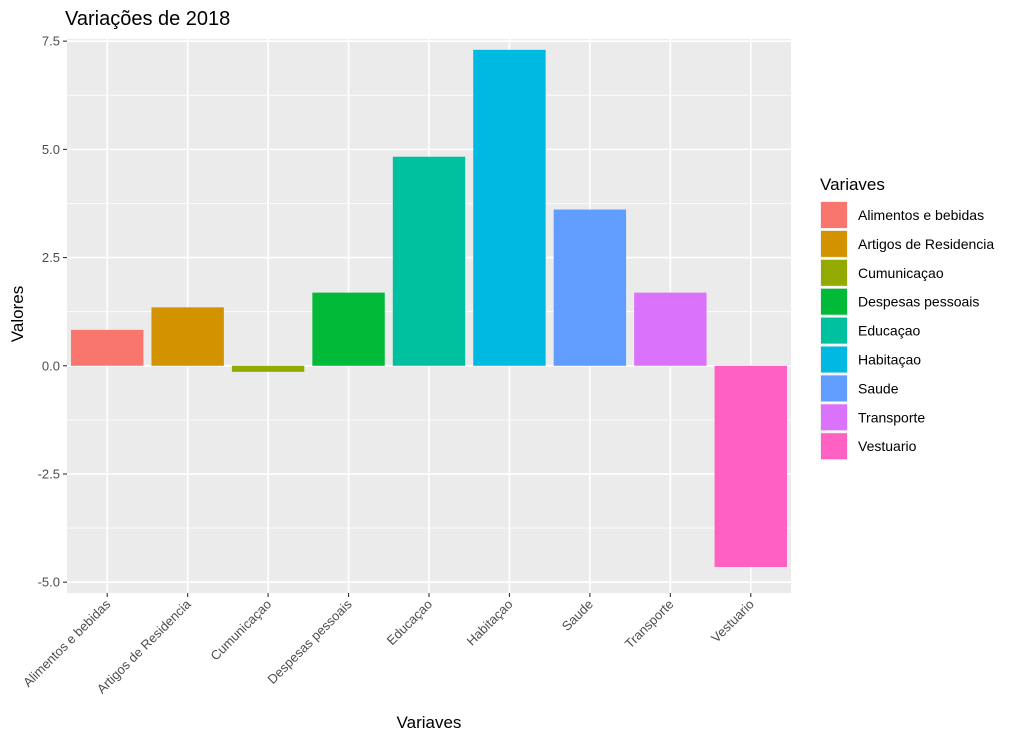 The height and width of the screenshot is (747, 1015). I want to click on legend-label: Educaçao, so click(889, 331).